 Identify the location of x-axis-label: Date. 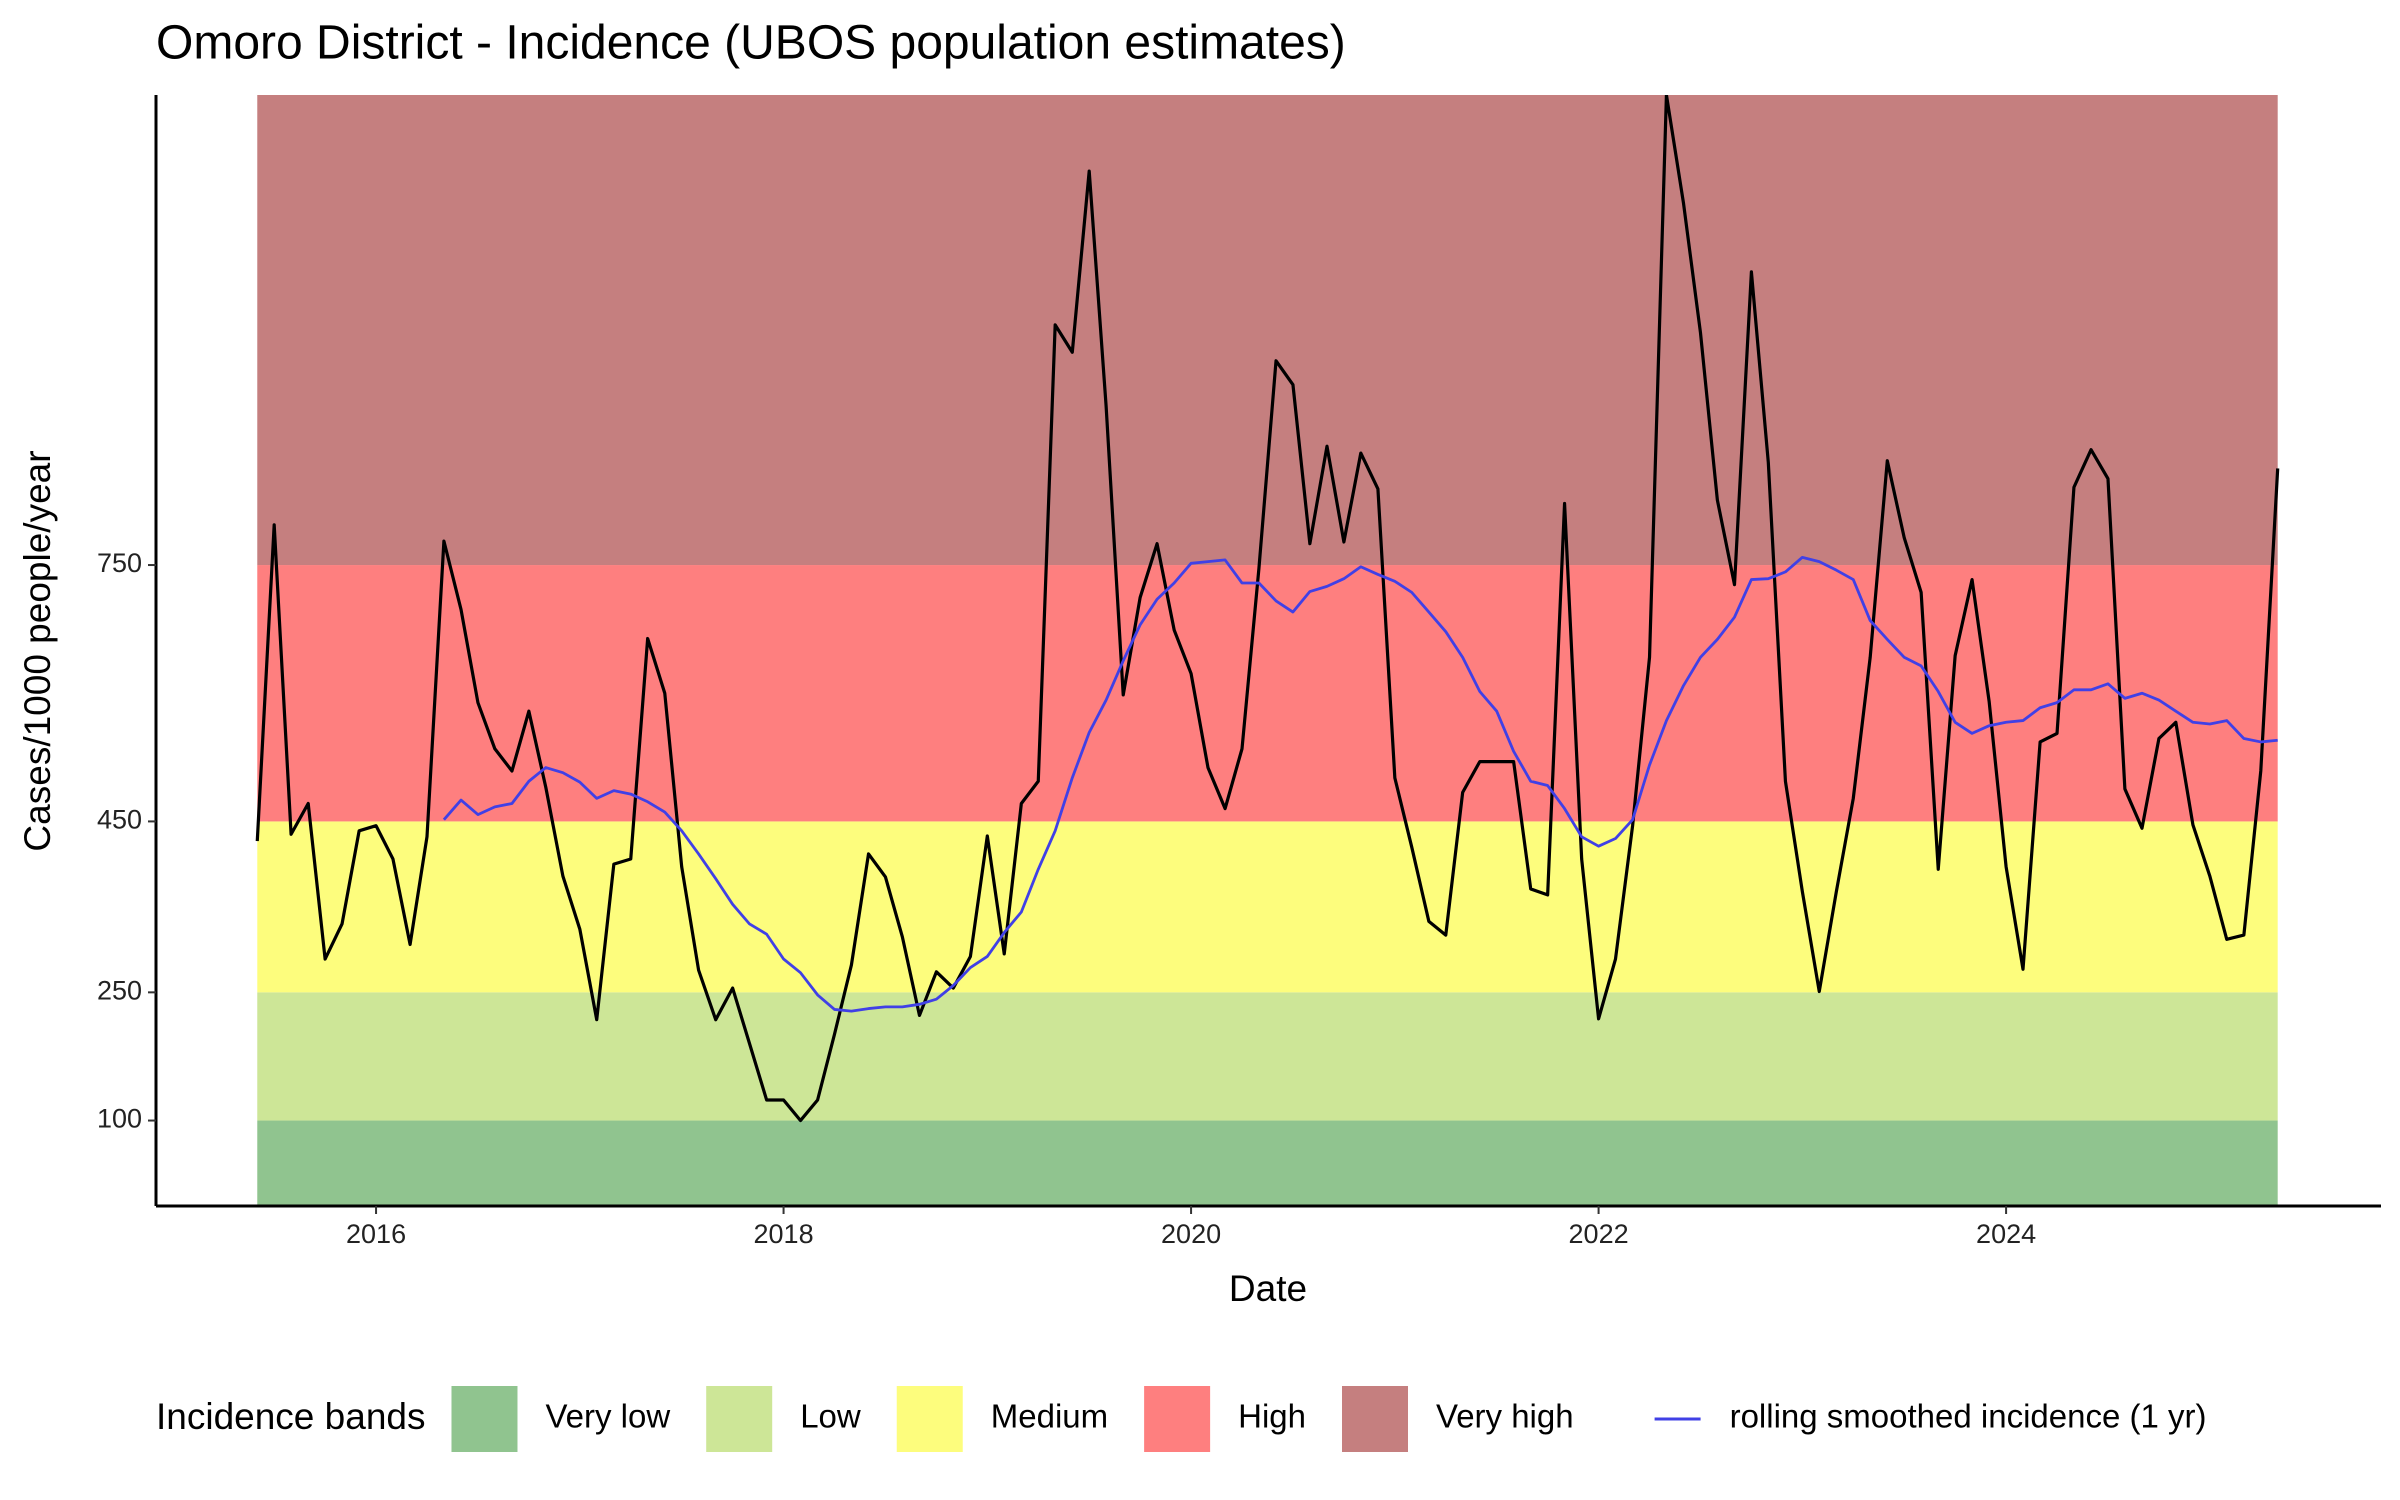
(1268, 1288).